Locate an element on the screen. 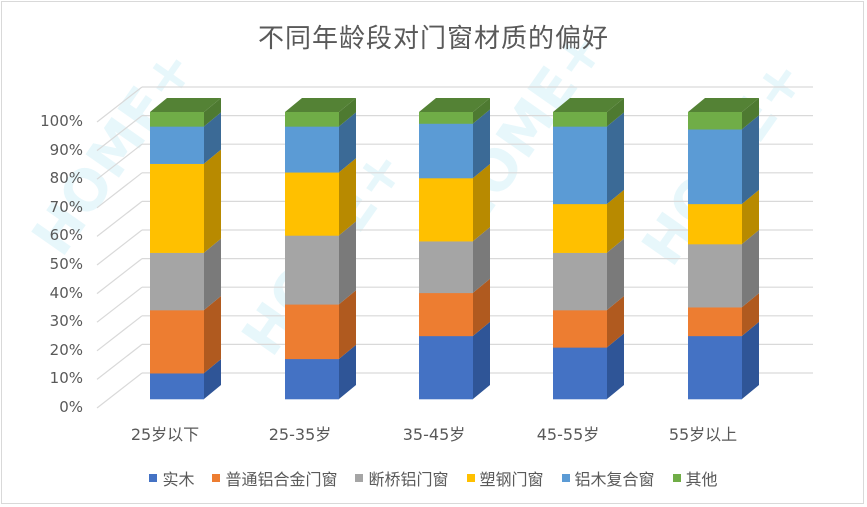 The height and width of the screenshot is (507, 867). legend-label: 普通铝合金门窗 is located at coordinates (281, 479).